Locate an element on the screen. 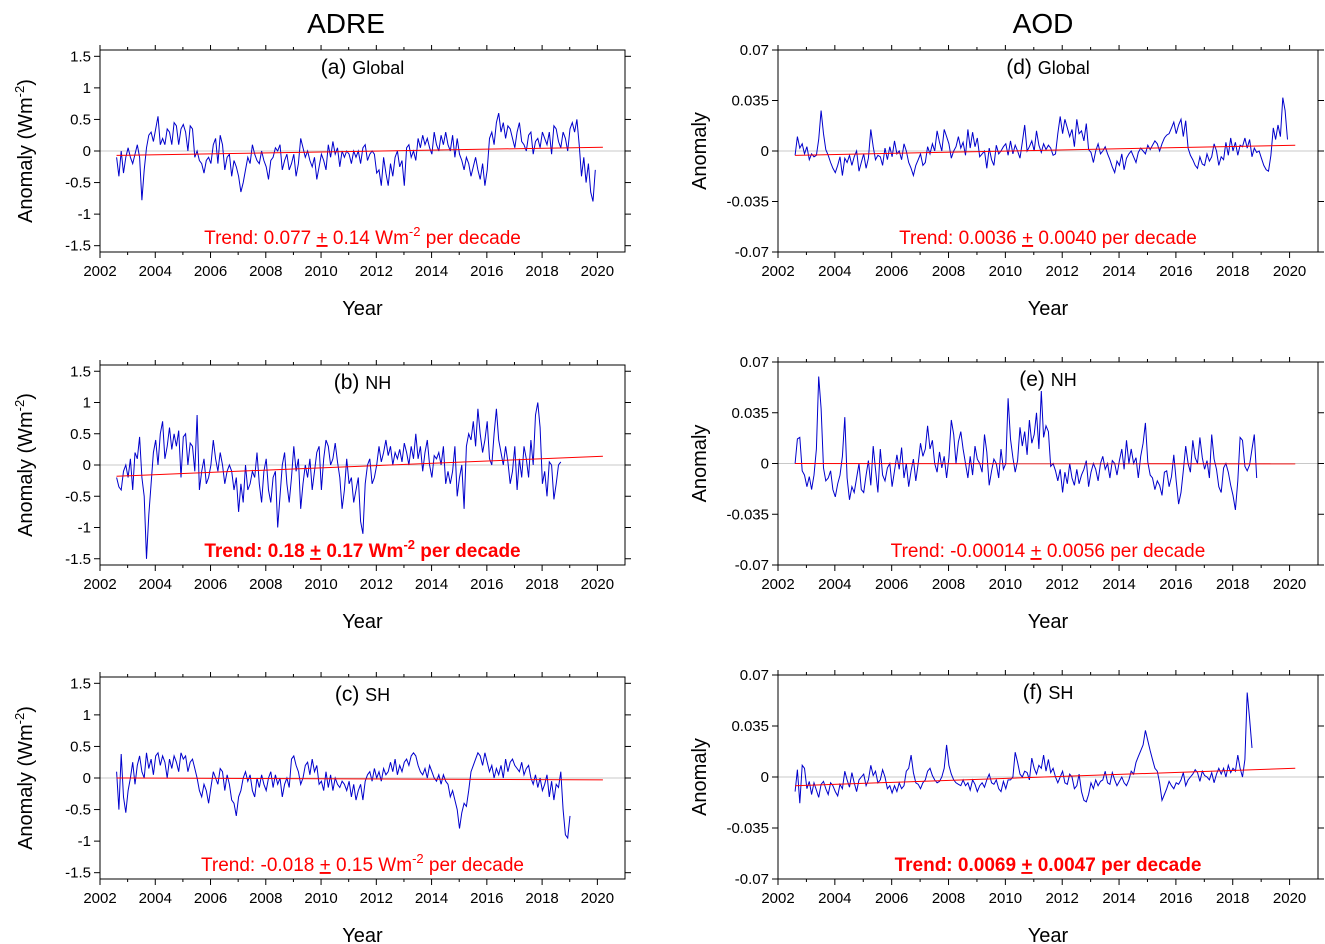 This screenshot has width=1325, height=944. trend-annotation: Trend: -0.018 + 0.15 Wm-2 per decade is located at coordinates (362, 863).